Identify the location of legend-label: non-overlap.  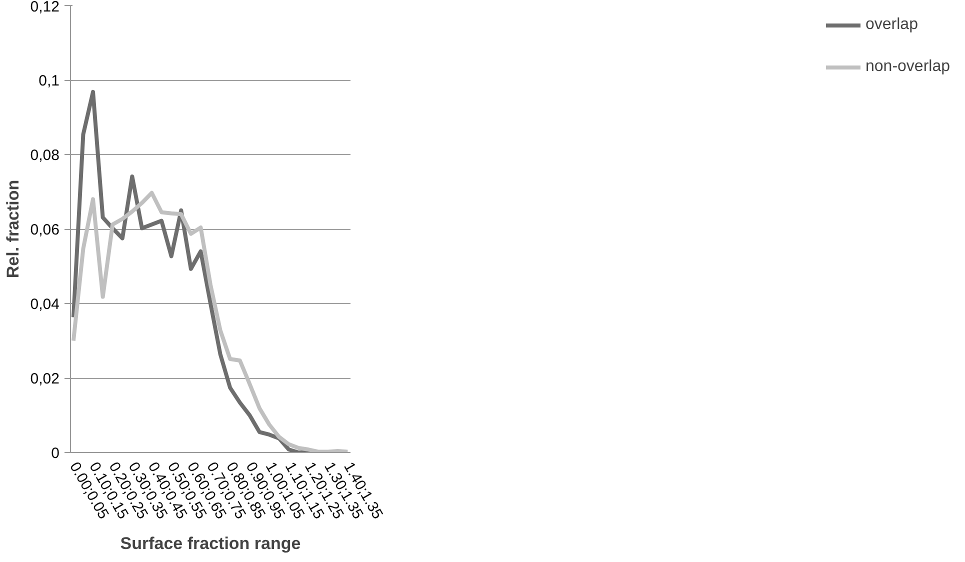
(908, 67).